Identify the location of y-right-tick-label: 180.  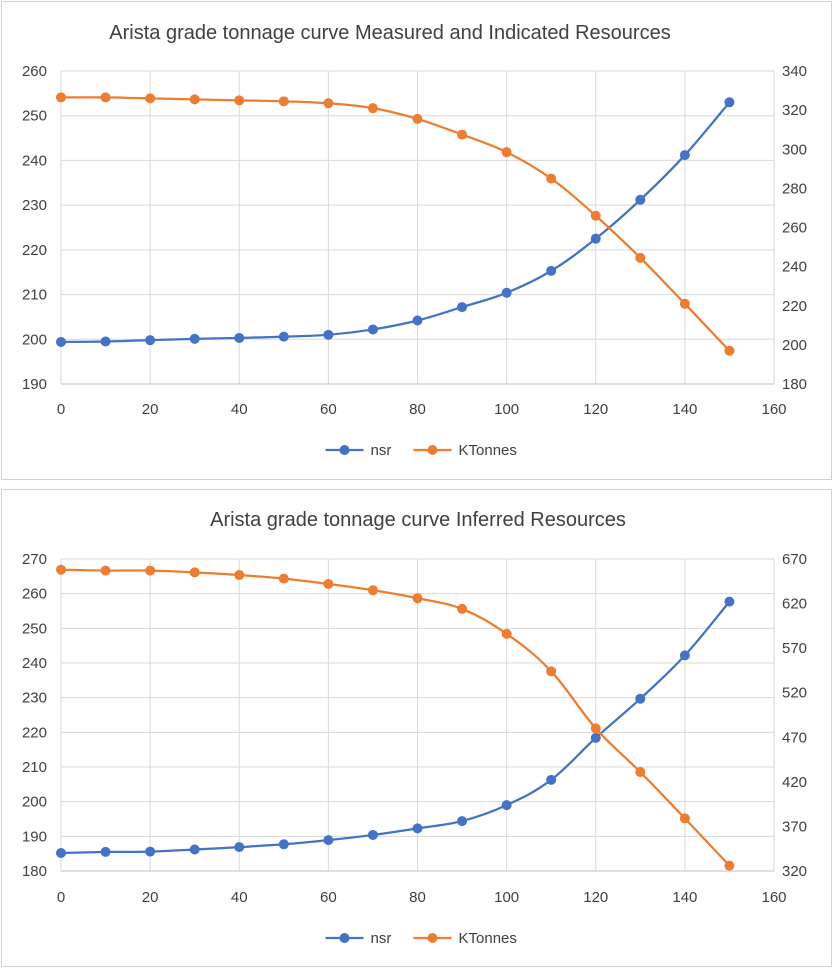
(794, 384).